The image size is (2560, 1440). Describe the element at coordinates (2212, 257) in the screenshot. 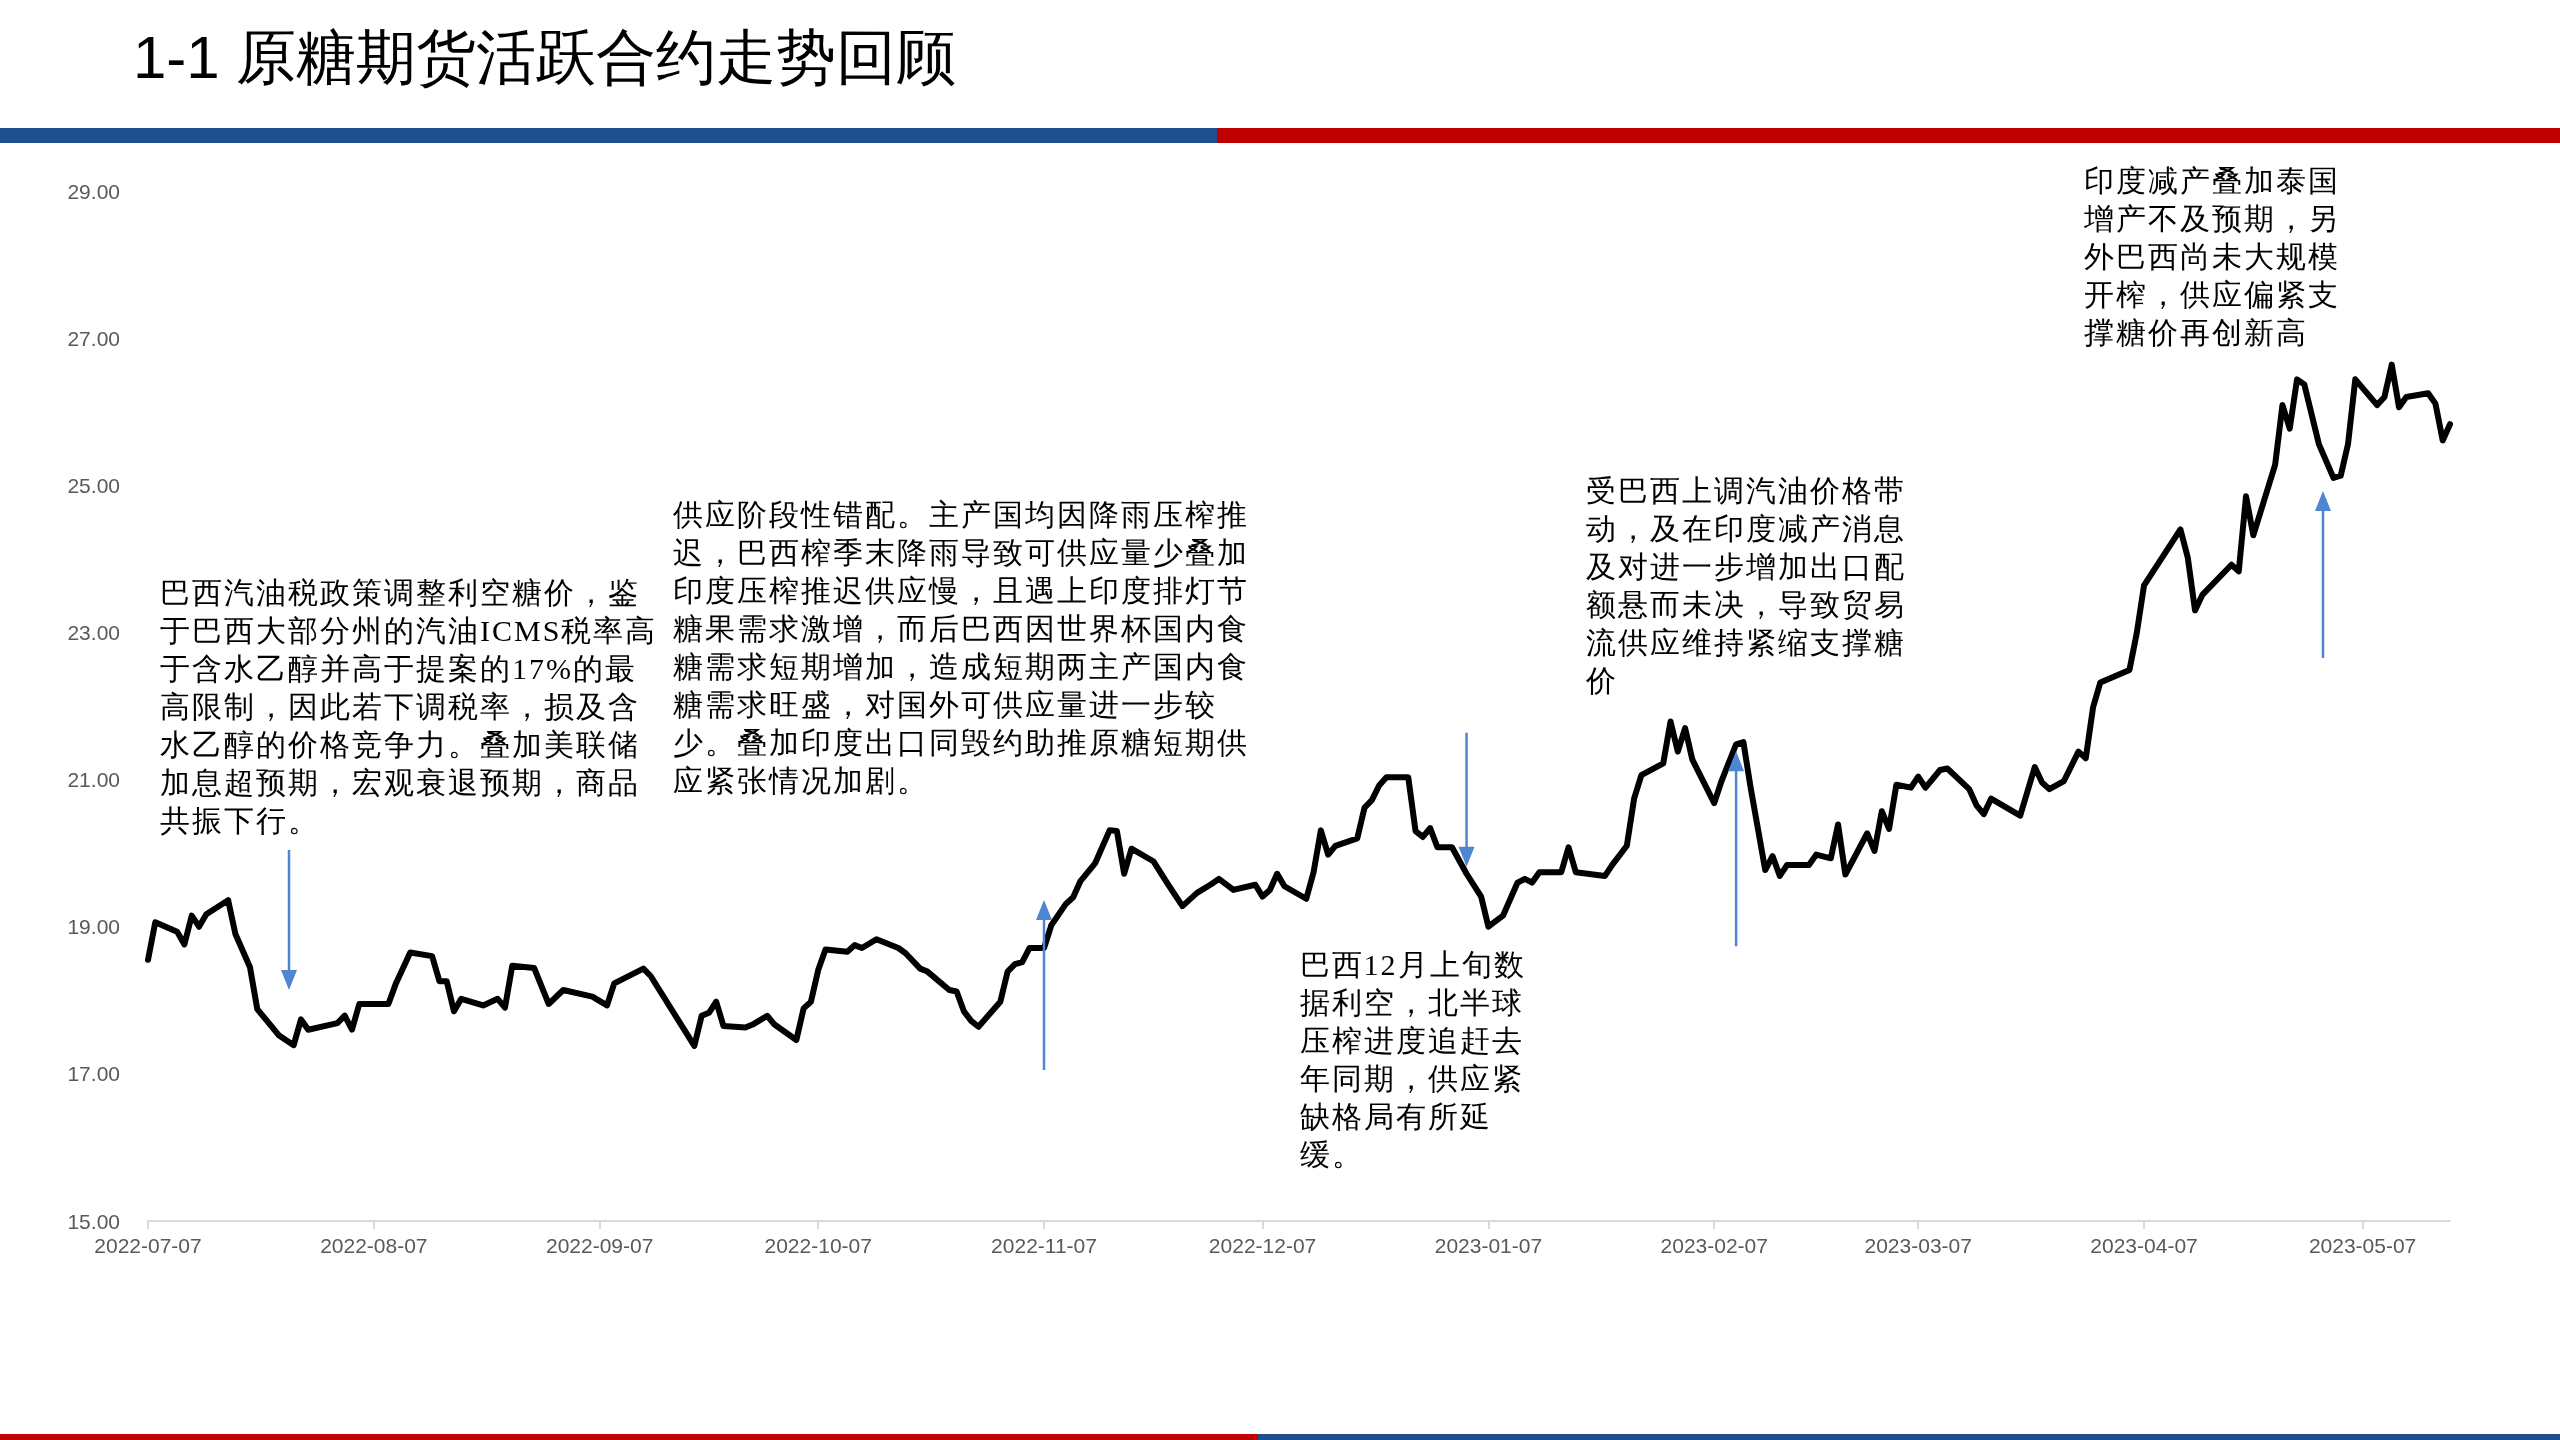

I see `annotation: 印度减产叠加泰国增产不及预期，另外巴西尚未大规模开榨，供应偏紧支撑糖价再创新高` at that location.